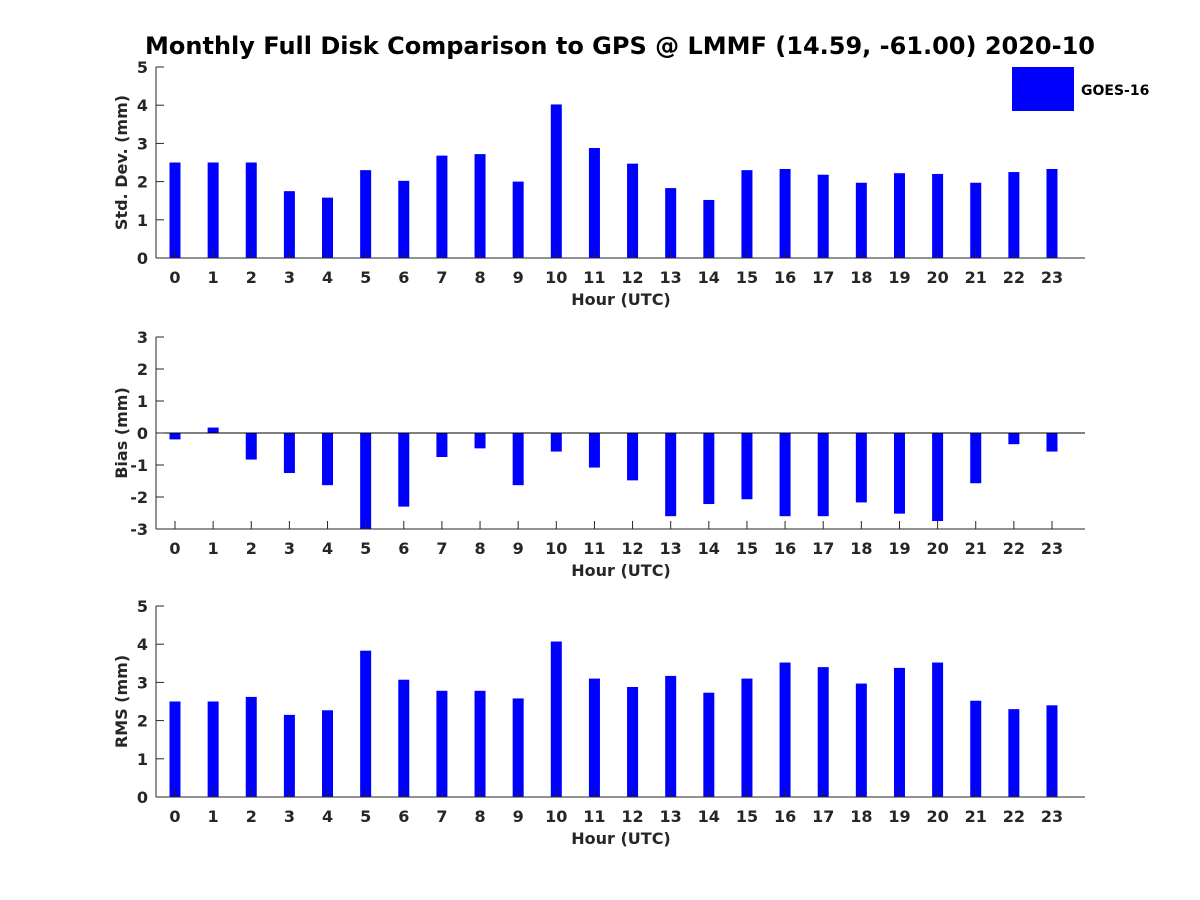 The height and width of the screenshot is (900, 1200). I want to click on x-tick-label: 0, so click(174, 548).